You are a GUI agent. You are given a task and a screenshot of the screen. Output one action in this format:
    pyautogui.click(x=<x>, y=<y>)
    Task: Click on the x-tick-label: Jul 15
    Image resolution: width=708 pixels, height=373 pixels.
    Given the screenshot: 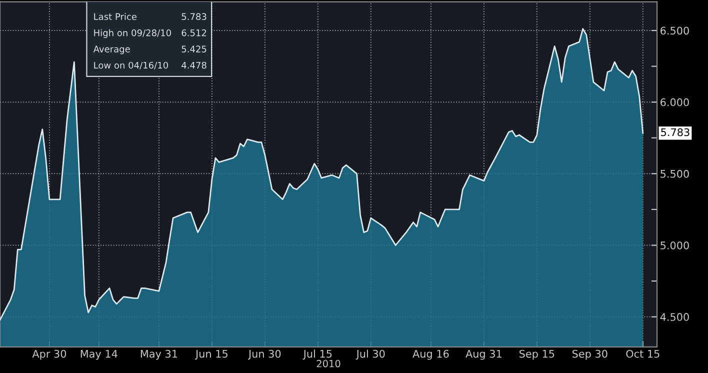 What is the action you would take?
    pyautogui.click(x=317, y=355)
    